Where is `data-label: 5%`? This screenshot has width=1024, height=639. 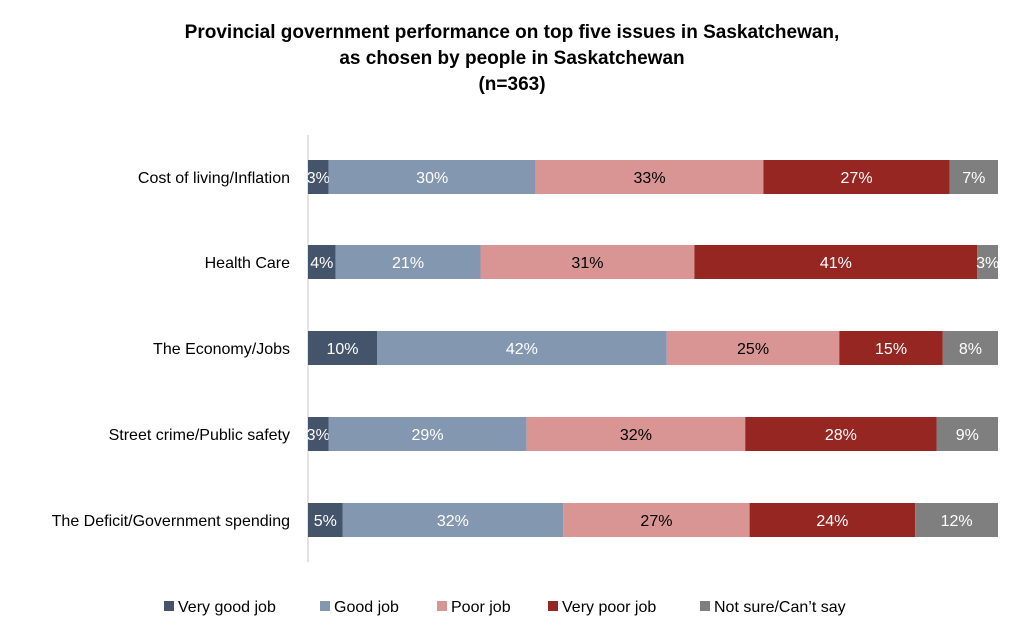
data-label: 5% is located at coordinates (325, 521).